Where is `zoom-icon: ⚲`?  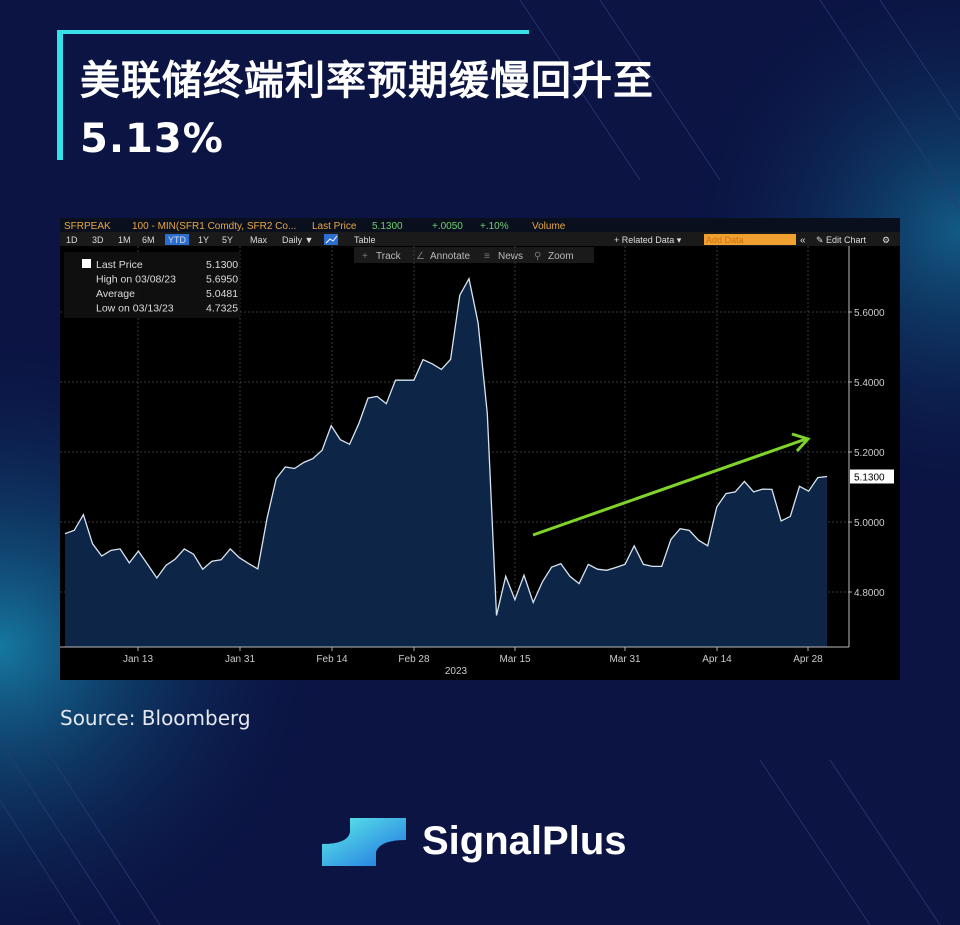
zoom-icon: ⚲ is located at coordinates (537, 256).